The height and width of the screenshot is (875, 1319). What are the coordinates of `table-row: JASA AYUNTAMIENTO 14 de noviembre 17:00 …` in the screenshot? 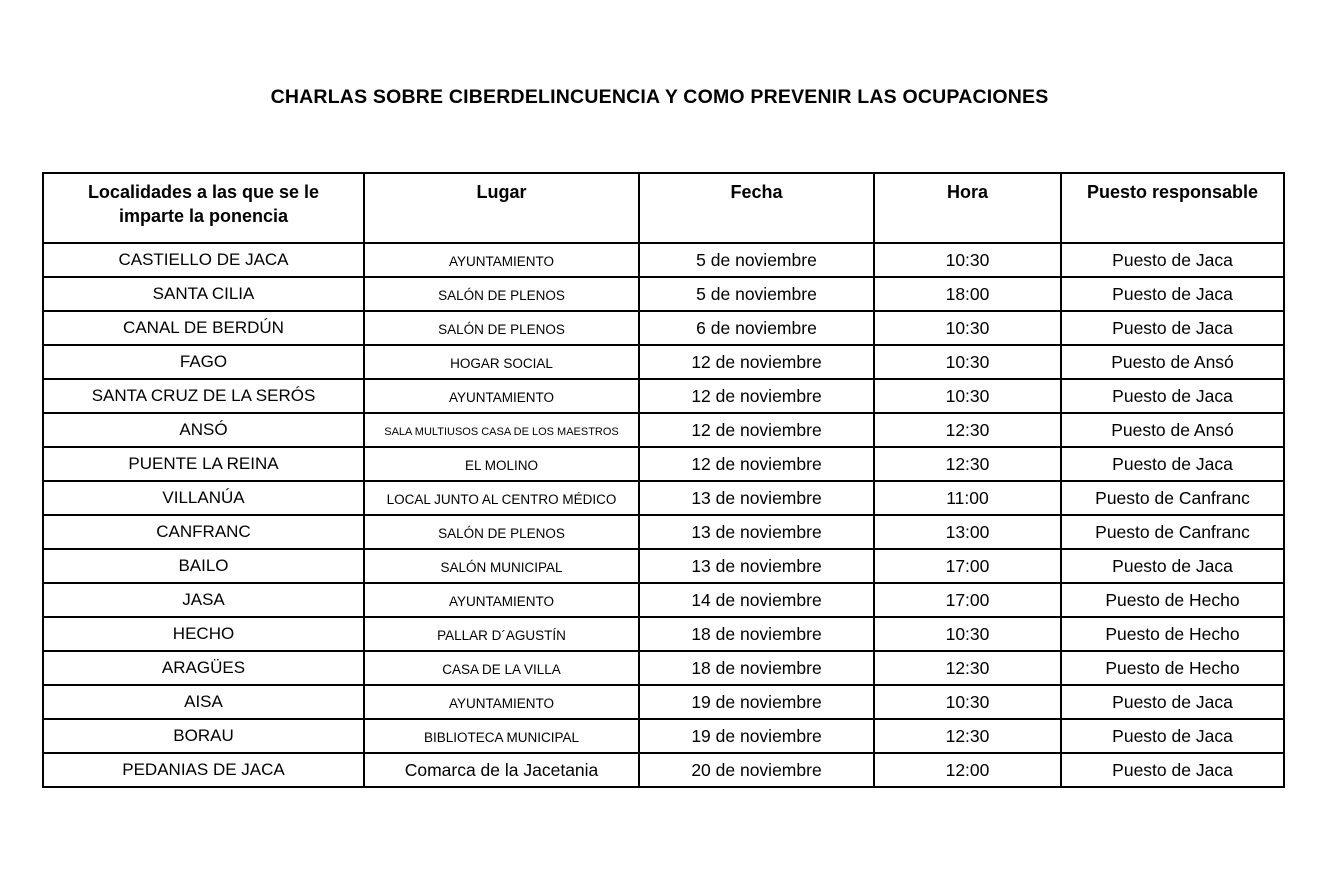 It's located at (663, 600).